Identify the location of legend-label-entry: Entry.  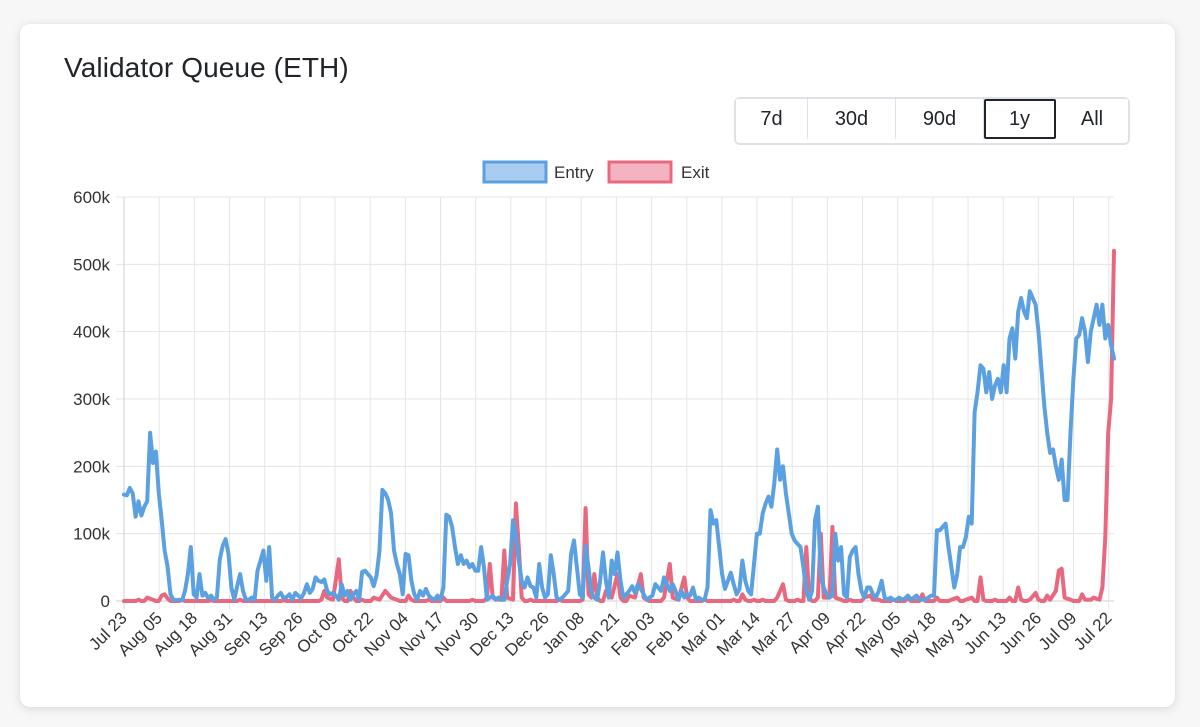
(574, 172).